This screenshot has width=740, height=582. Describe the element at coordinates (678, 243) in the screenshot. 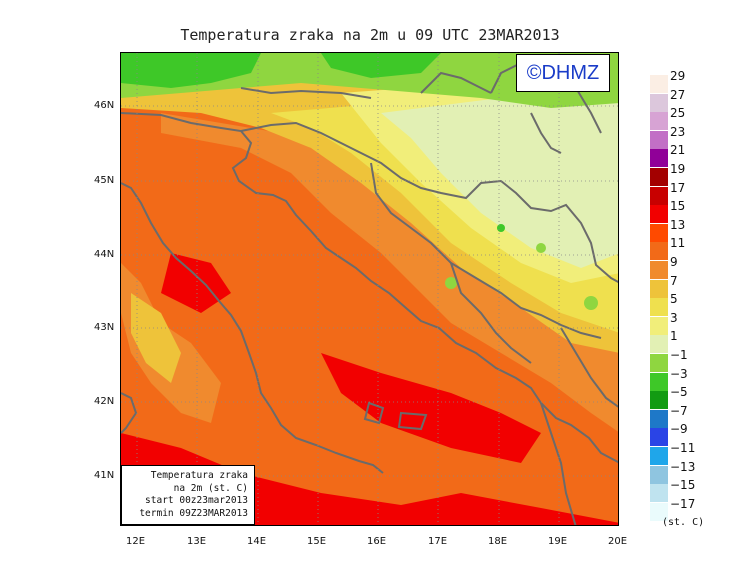

I see `legend-label: 11` at that location.